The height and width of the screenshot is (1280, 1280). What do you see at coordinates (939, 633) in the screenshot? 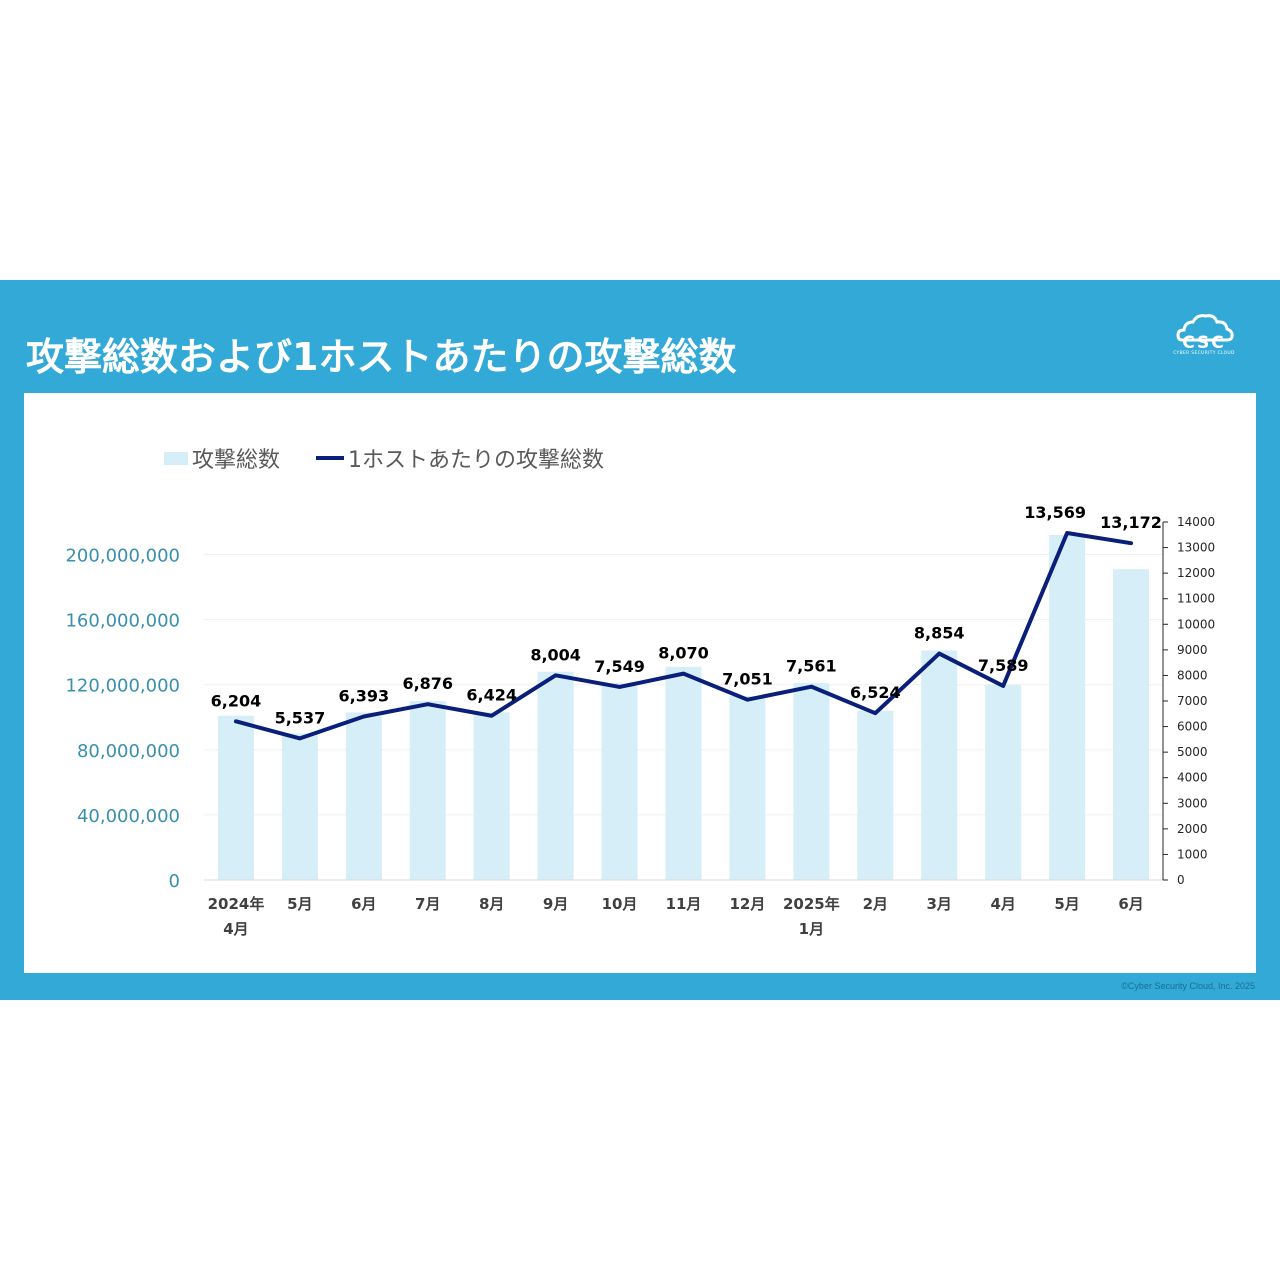
I see `data-label: 8,854` at bounding box center [939, 633].